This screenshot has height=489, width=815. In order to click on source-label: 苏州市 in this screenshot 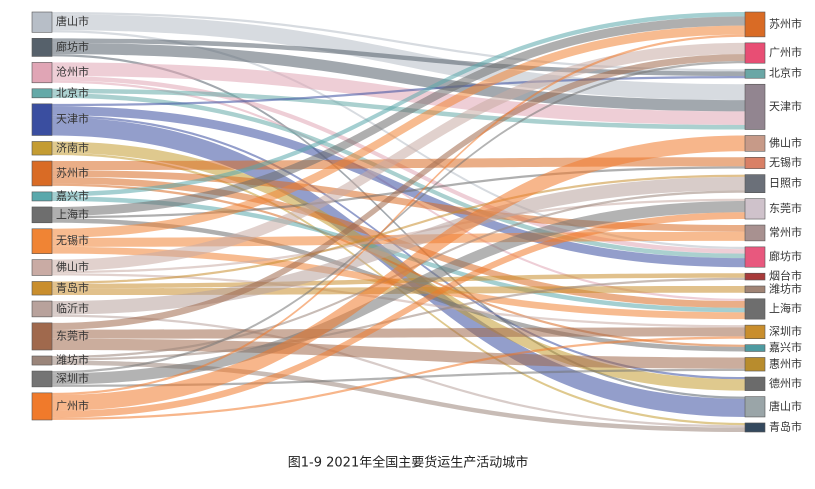, I will do `click(72, 172)`.